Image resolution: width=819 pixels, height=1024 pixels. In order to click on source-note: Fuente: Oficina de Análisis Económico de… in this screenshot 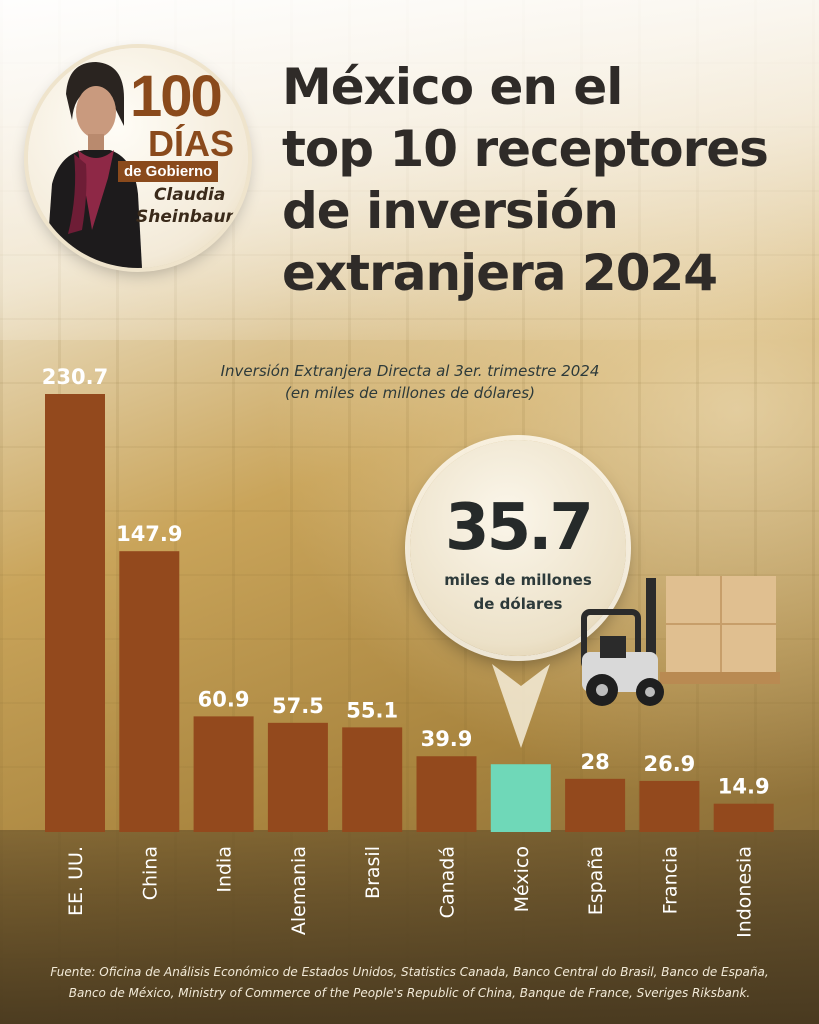, I will do `click(409, 983)`.